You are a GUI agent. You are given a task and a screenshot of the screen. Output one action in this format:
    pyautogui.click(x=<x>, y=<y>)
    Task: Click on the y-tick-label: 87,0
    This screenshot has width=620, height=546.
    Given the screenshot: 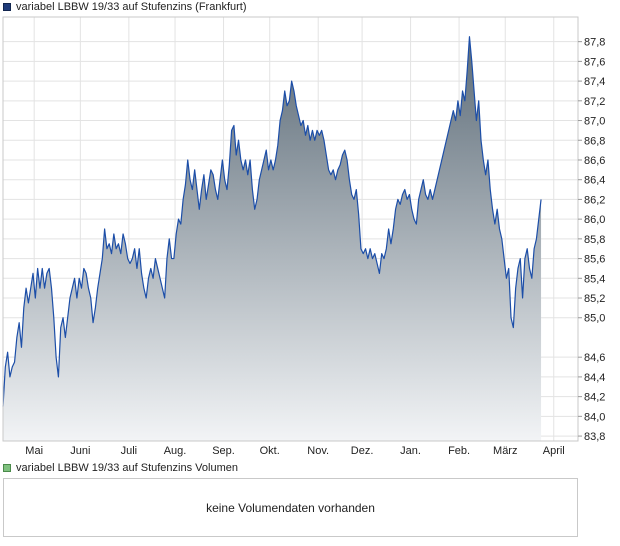 What is the action you would take?
    pyautogui.click(x=594, y=122)
    